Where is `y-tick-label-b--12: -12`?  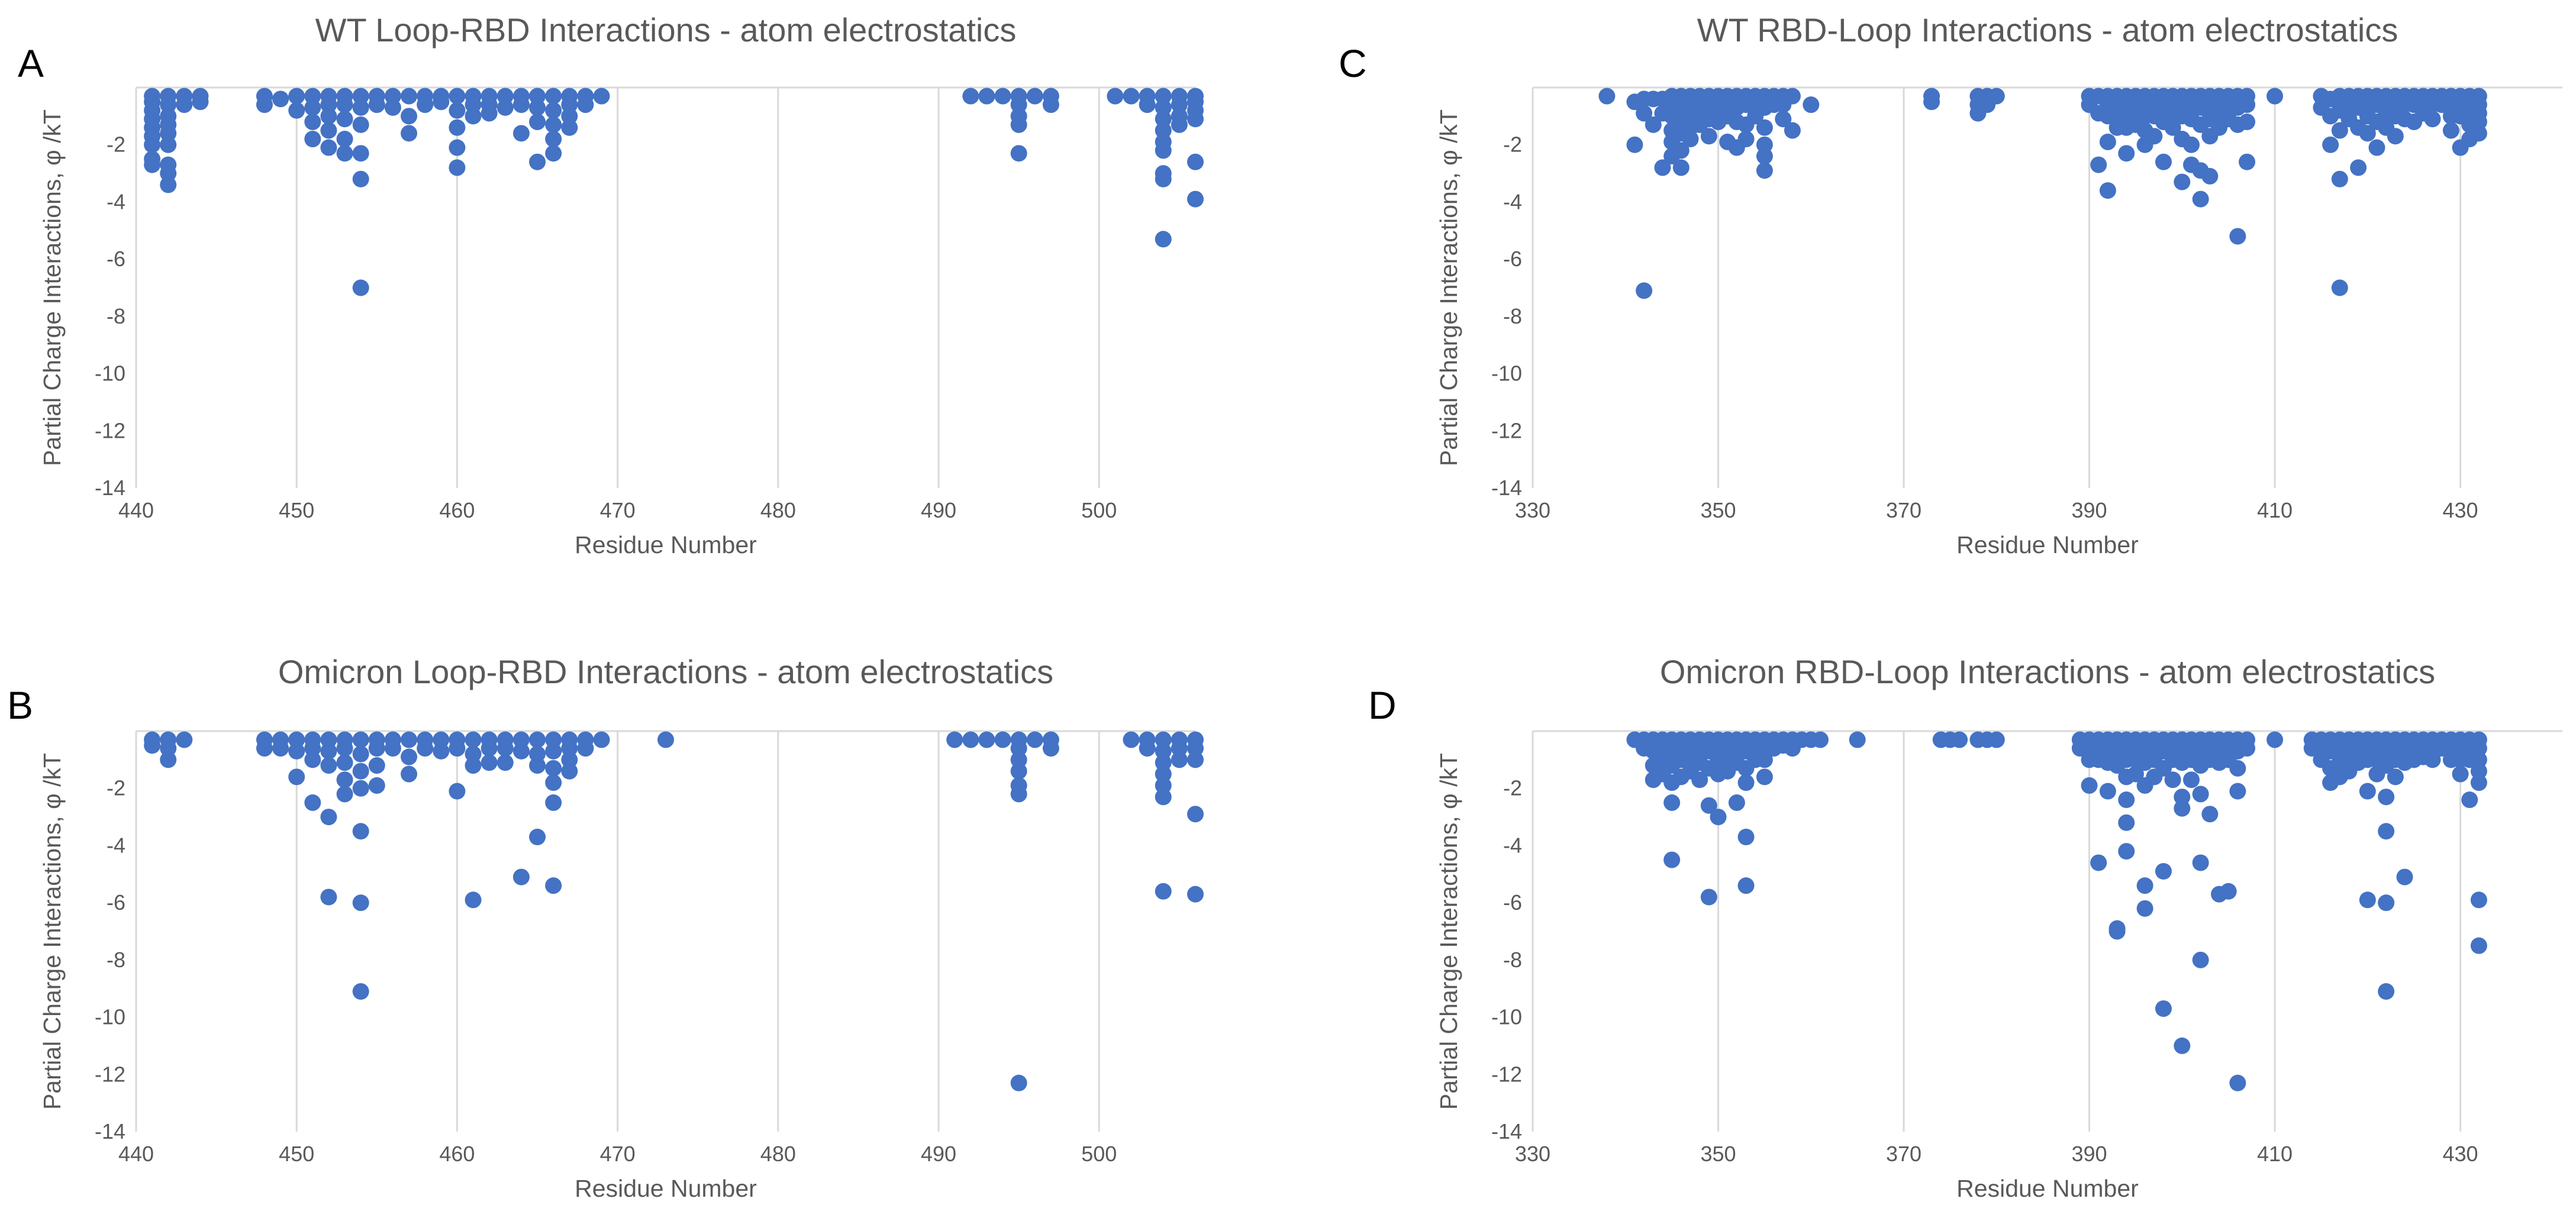
y-tick-label-b--12: -12 is located at coordinates (110, 1074).